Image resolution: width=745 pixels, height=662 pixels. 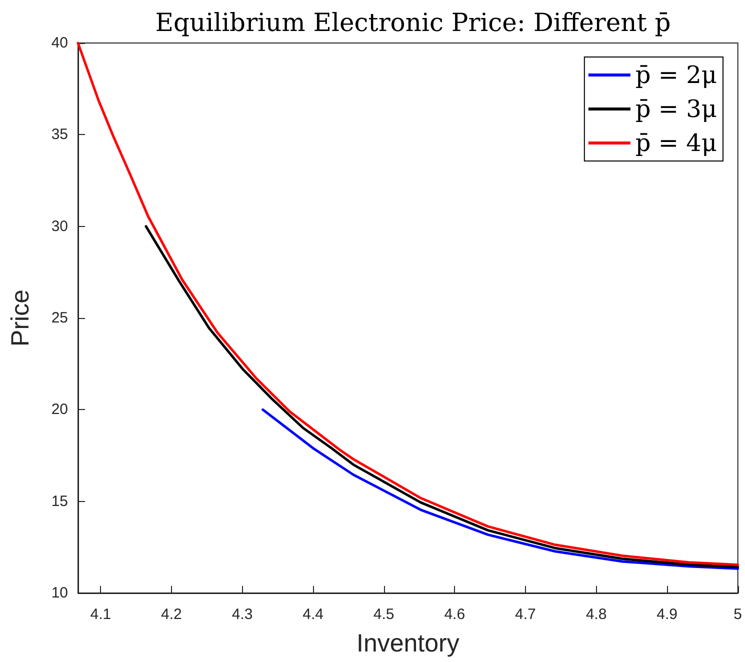 What do you see at coordinates (413, 22) in the screenshot?
I see `chart-title: Equilibrium Electronic Price: Different p̄` at bounding box center [413, 22].